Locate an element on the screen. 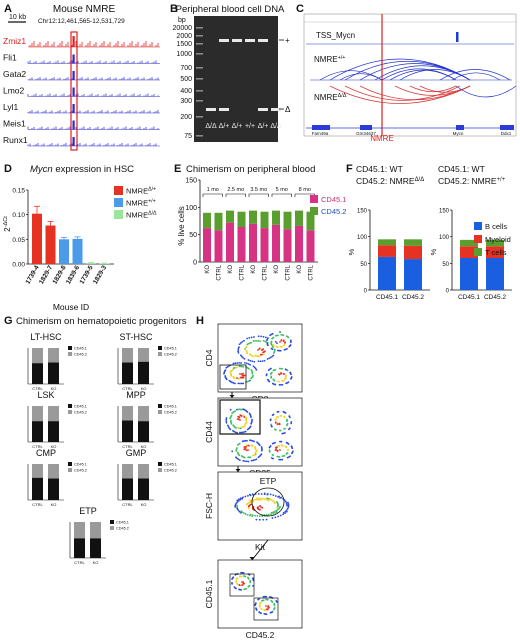  track-signal is located at coordinates (93, 95).